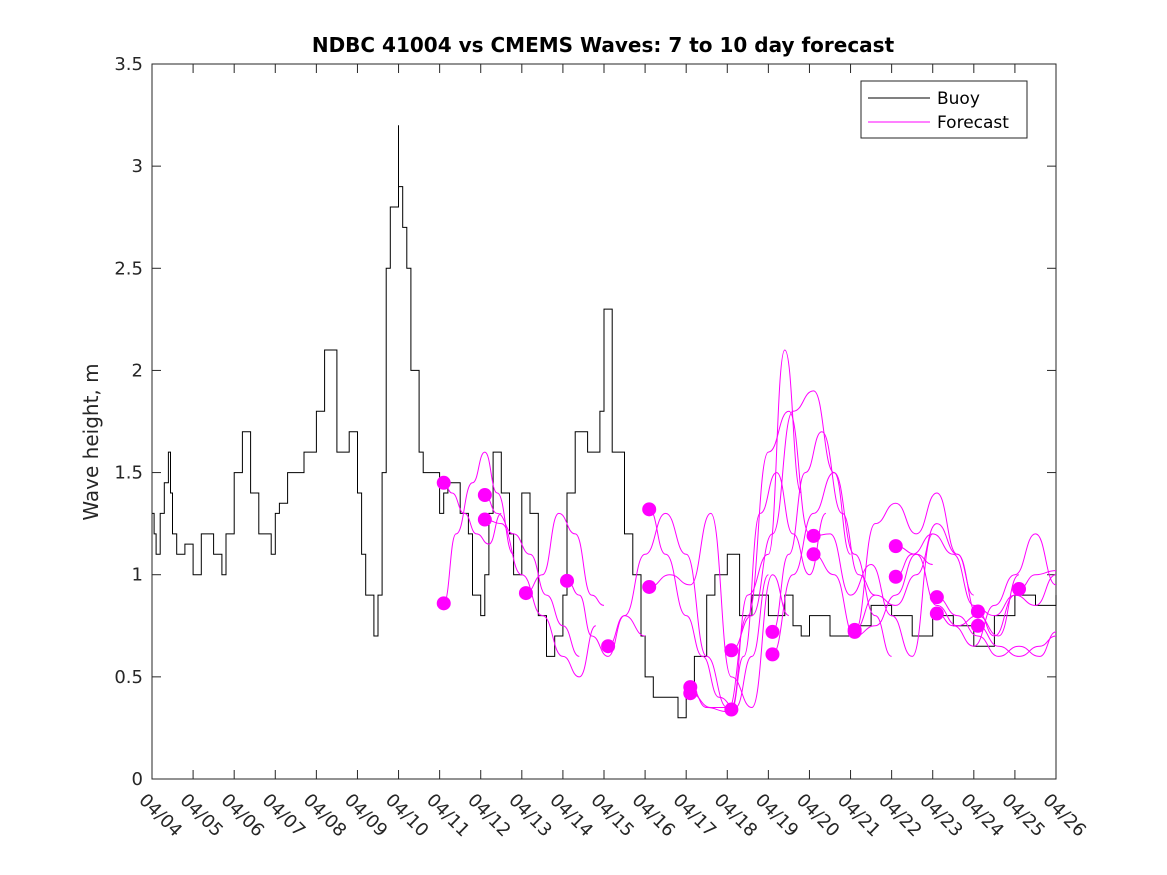 This screenshot has height=875, width=1167. What do you see at coordinates (448, 816) in the screenshot?
I see `x-tick-label: 04/11` at bounding box center [448, 816].